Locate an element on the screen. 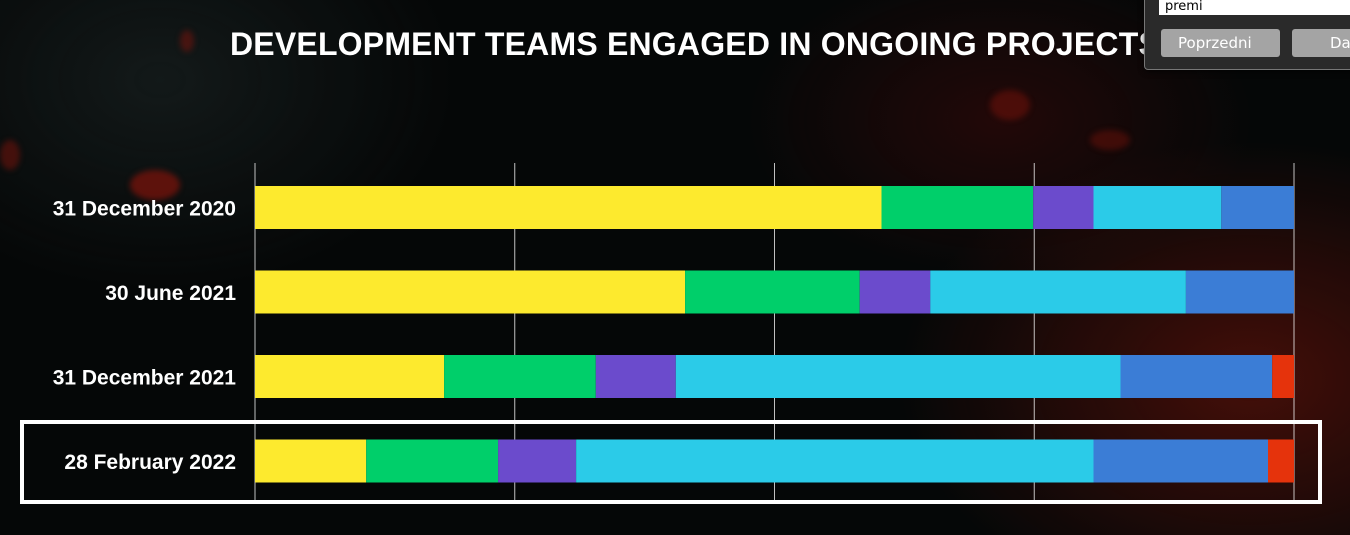 The image size is (1350, 535). find-previous-button: Poprzedni is located at coordinates (1220, 43).